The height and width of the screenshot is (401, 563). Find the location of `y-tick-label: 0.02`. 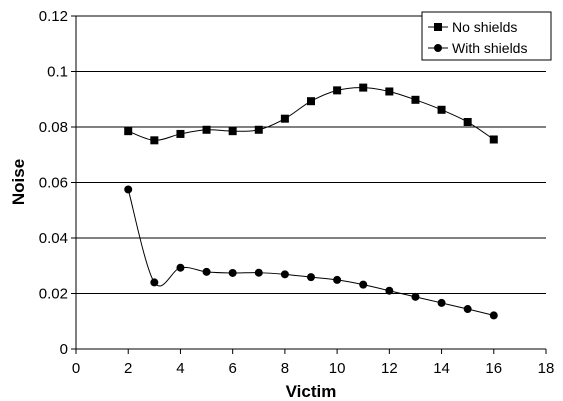

y-tick-label: 0.02 is located at coordinates (53, 294).